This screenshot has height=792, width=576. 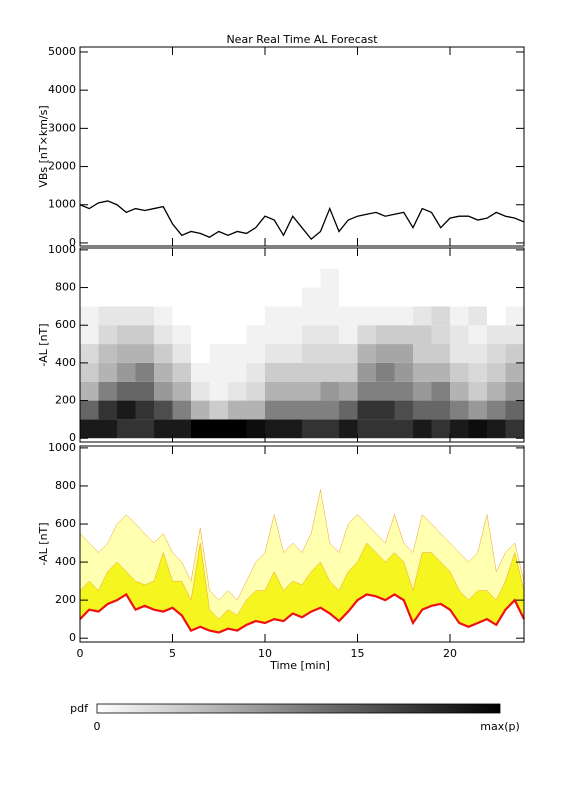 I want to click on x-tick-label: 15, so click(x=358, y=653).